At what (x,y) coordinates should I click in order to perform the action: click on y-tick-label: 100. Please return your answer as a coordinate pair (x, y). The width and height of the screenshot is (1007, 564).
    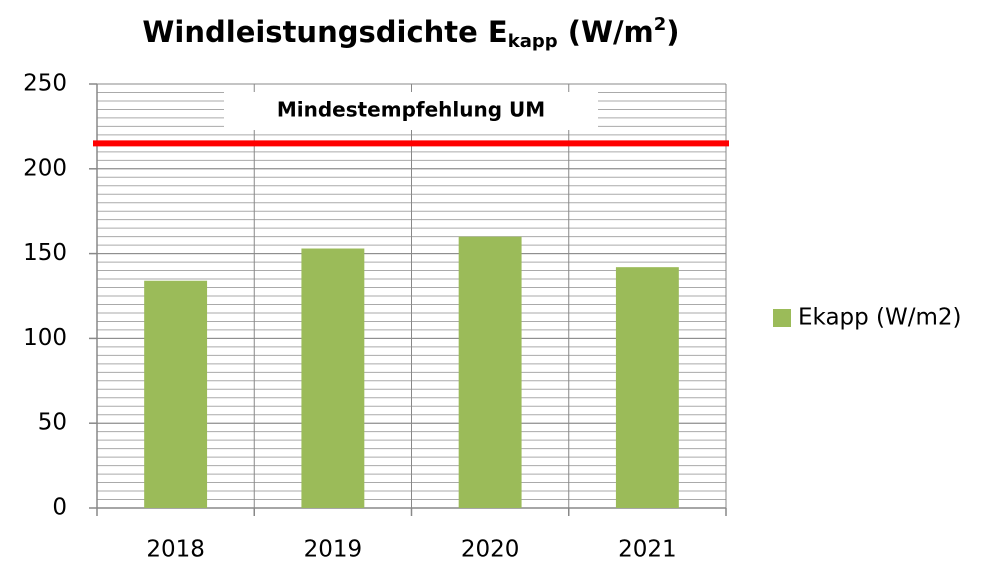
    Looking at the image, I should click on (45, 338).